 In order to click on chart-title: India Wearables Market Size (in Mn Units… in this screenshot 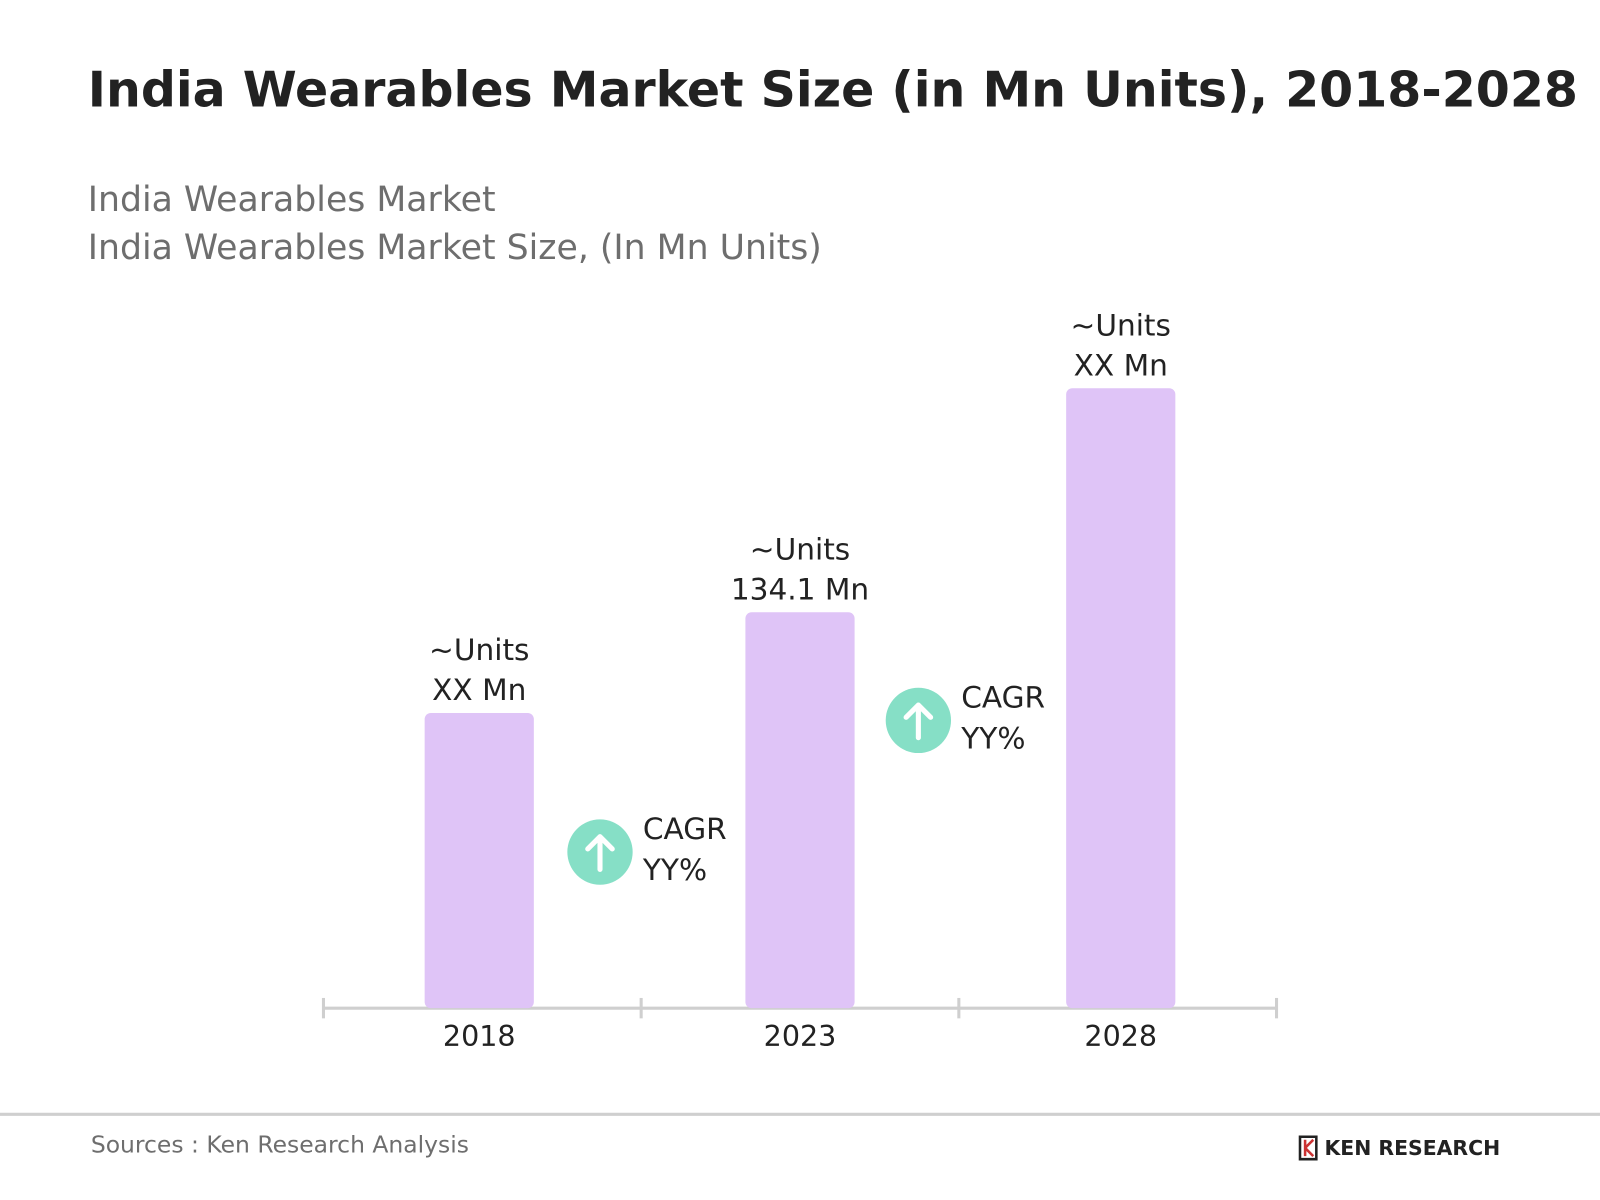, I will do `click(833, 89)`.